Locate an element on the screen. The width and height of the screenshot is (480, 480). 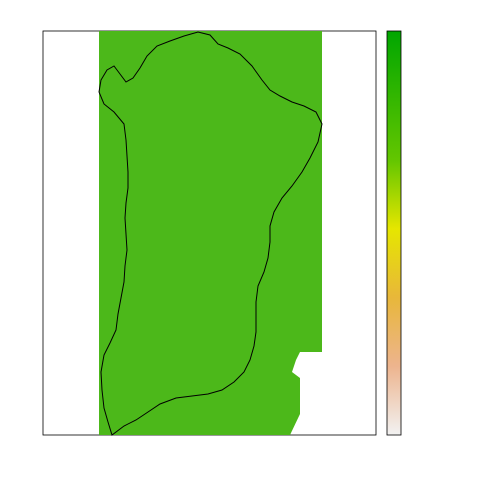
legend-colorbar is located at coordinates (394, 233).